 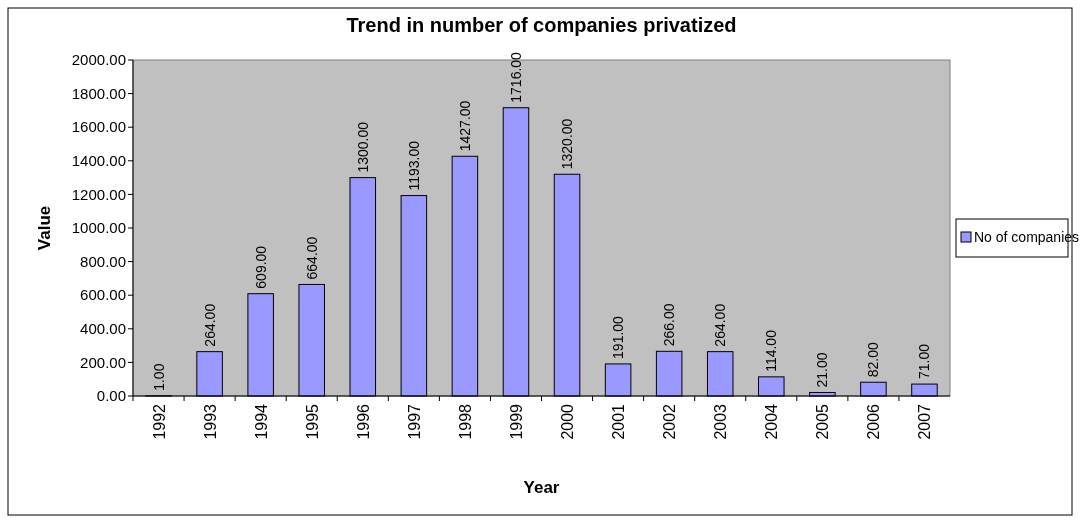 I want to click on data-label: 266.00, so click(x=669, y=325).